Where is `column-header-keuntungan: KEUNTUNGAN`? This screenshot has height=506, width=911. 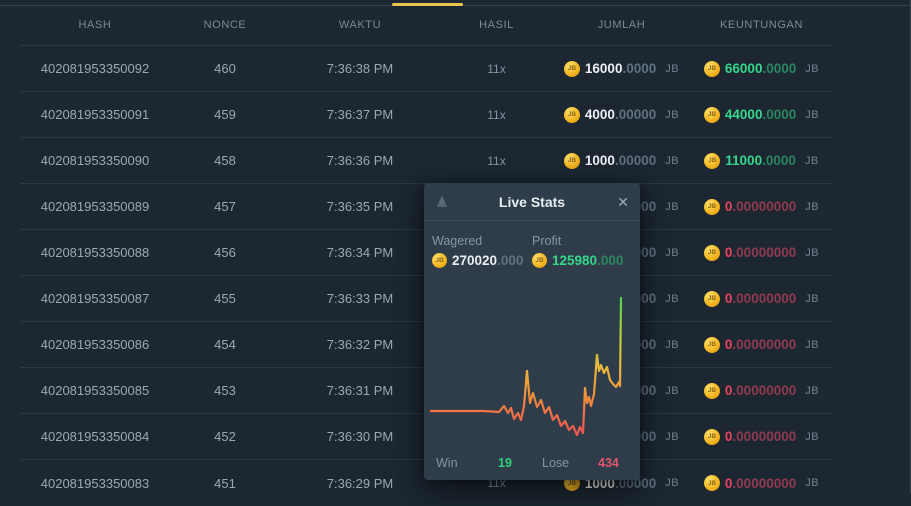
column-header-keuntungan: KEUNTUNGAN is located at coordinates (761, 25).